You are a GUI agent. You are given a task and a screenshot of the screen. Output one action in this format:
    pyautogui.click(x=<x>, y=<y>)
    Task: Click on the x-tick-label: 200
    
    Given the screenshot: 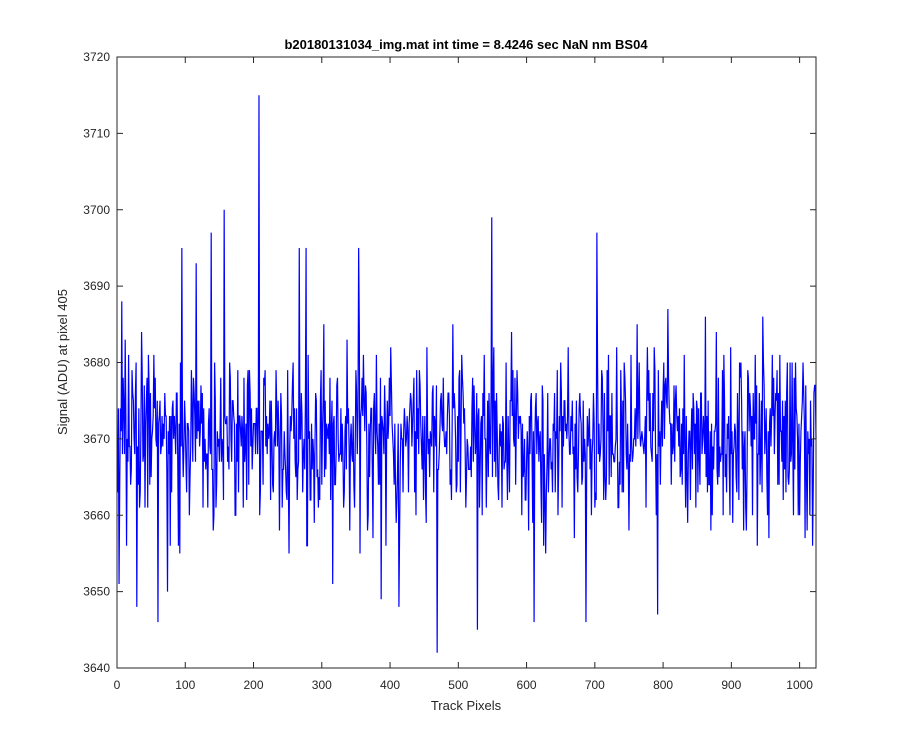 What is the action you would take?
    pyautogui.click(x=254, y=685)
    